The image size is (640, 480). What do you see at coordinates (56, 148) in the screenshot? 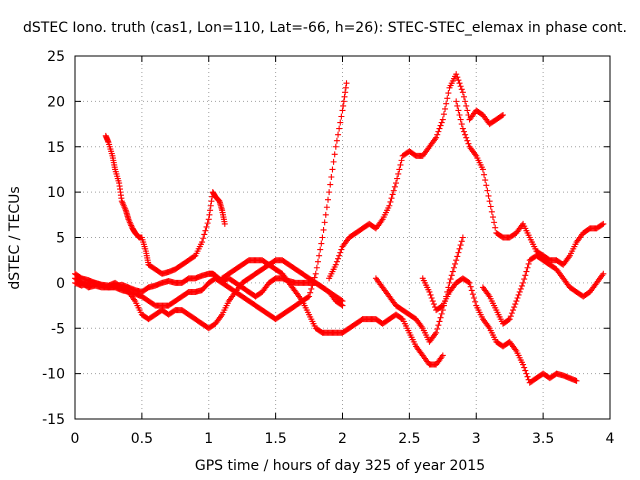
I see `y-tick-label: 15` at bounding box center [56, 148].